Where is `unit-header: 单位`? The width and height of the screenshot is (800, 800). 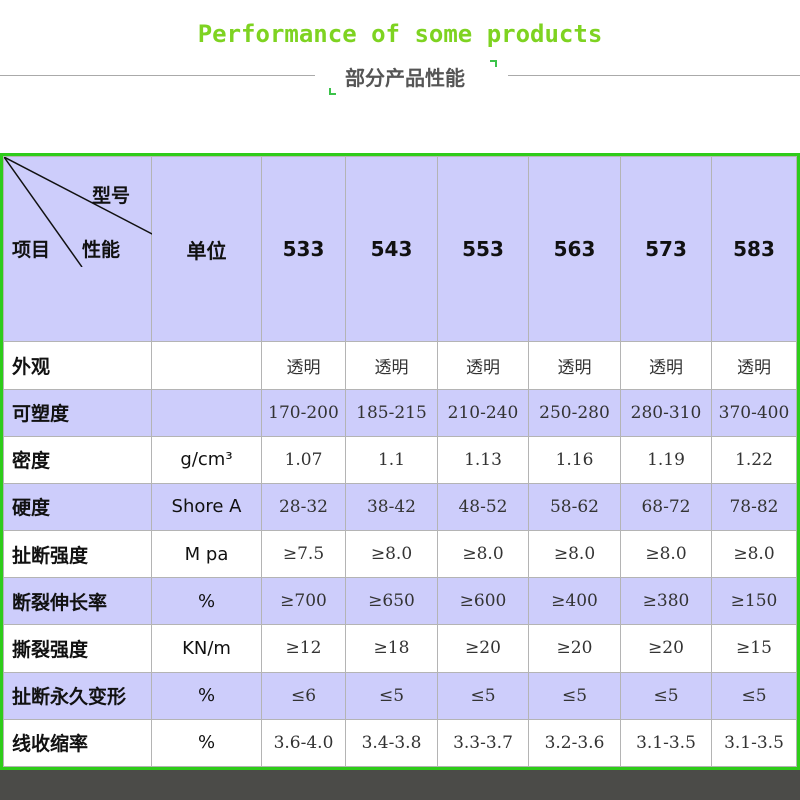 unit-header: 单位 is located at coordinates (206, 249).